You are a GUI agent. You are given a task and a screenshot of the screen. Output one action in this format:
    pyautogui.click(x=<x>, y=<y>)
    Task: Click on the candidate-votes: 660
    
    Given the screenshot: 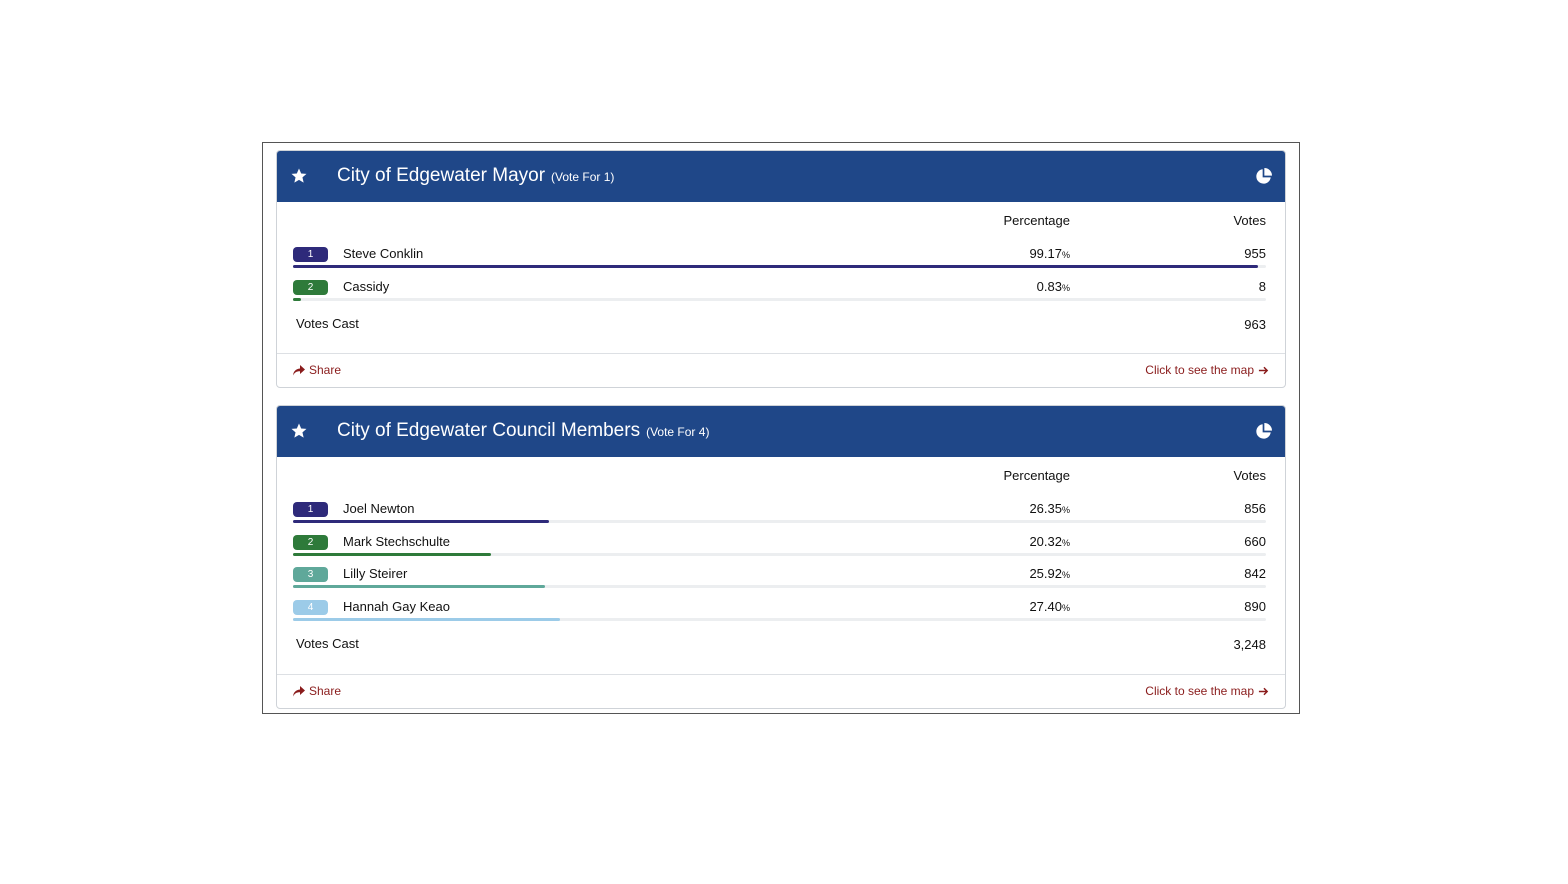 What is the action you would take?
    pyautogui.click(x=1255, y=541)
    